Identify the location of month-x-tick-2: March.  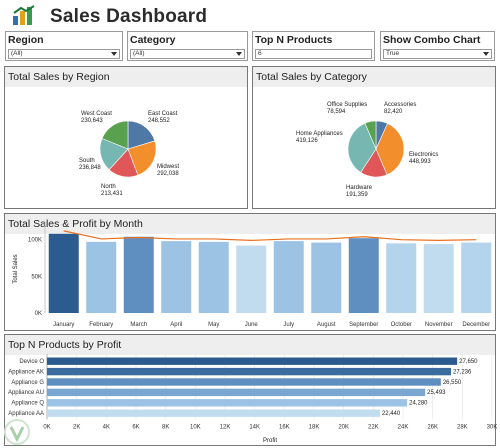
(138, 325).